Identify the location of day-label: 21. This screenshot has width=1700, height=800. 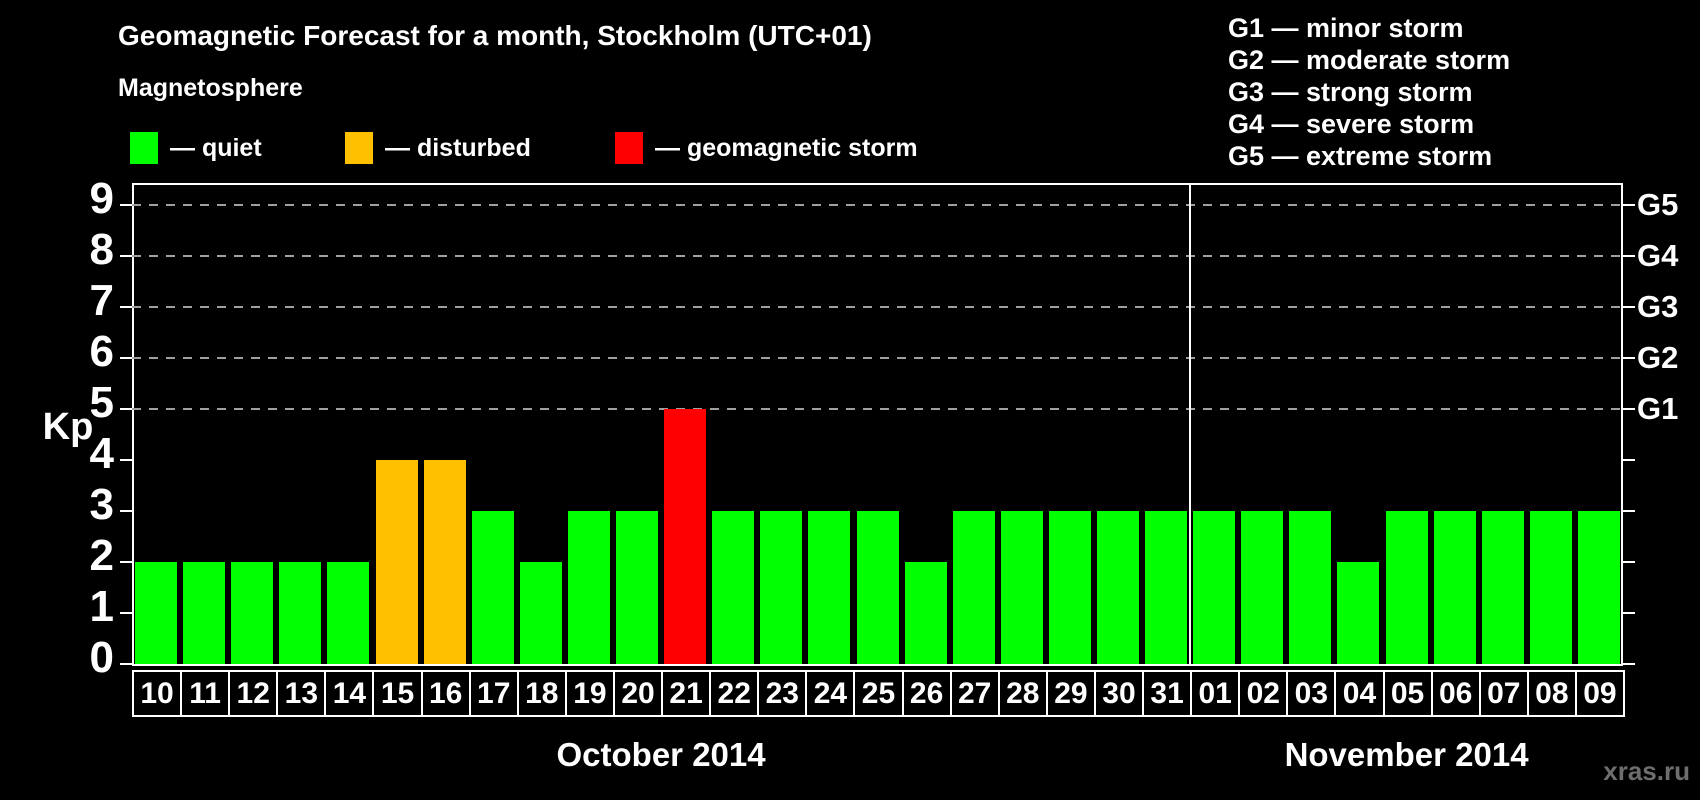
(686, 693).